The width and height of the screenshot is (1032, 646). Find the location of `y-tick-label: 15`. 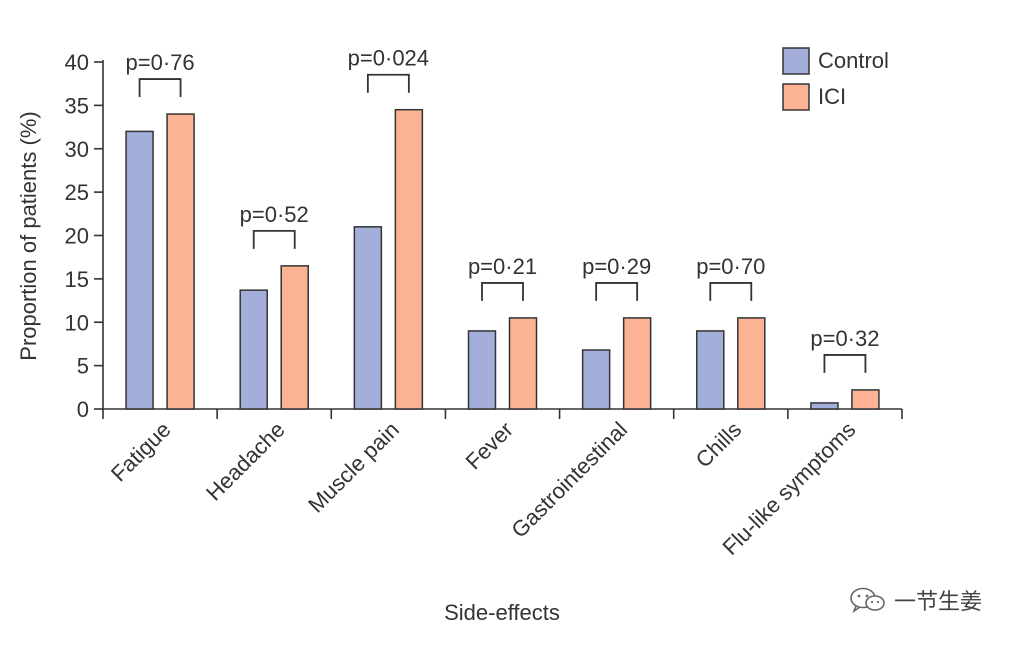

y-tick-label: 15 is located at coordinates (77, 279).